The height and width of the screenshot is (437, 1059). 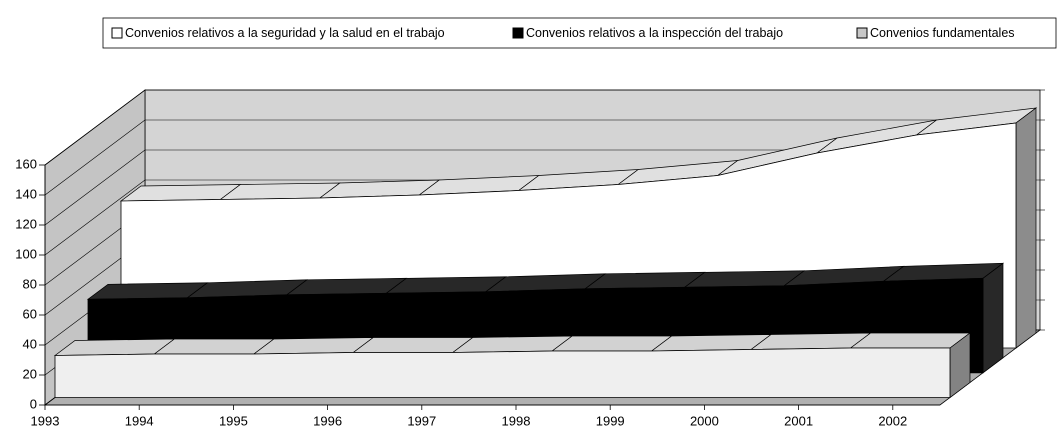 What do you see at coordinates (798, 420) in the screenshot?
I see `x-tick-label: 2001` at bounding box center [798, 420].